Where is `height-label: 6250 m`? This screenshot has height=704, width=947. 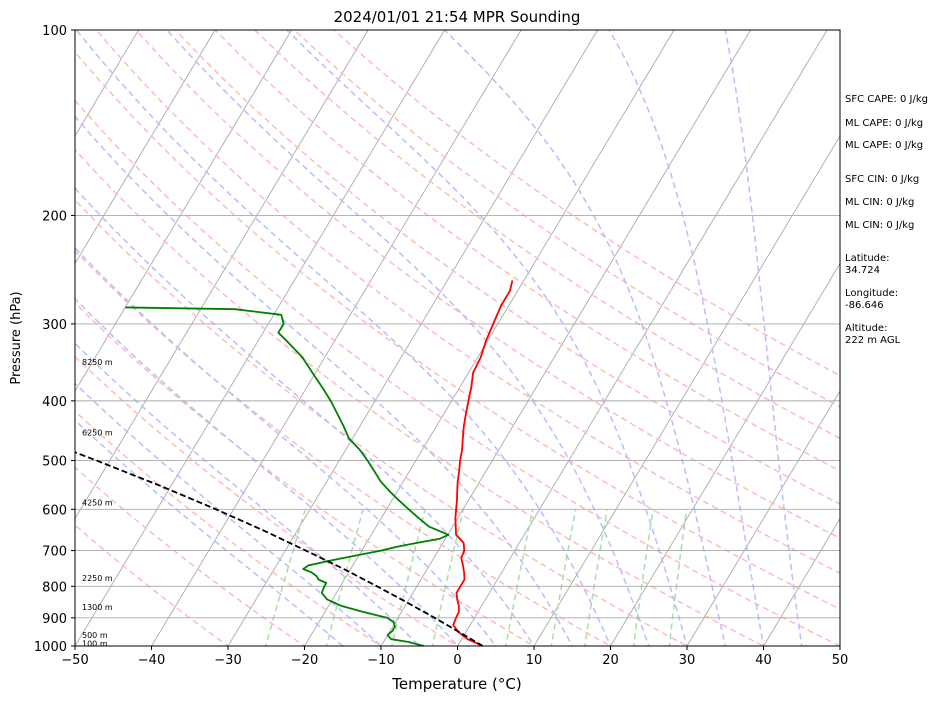
height-label: 6250 m is located at coordinates (97, 432).